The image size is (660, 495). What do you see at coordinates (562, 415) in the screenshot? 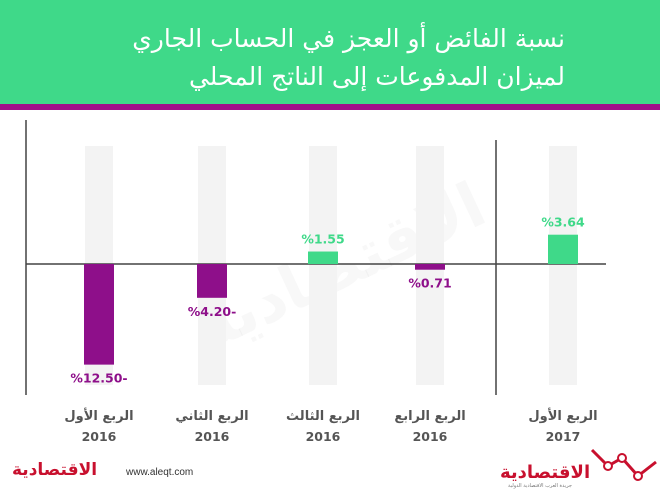
I see `x-tick-quarter-5: الربع الأول` at bounding box center [562, 415].